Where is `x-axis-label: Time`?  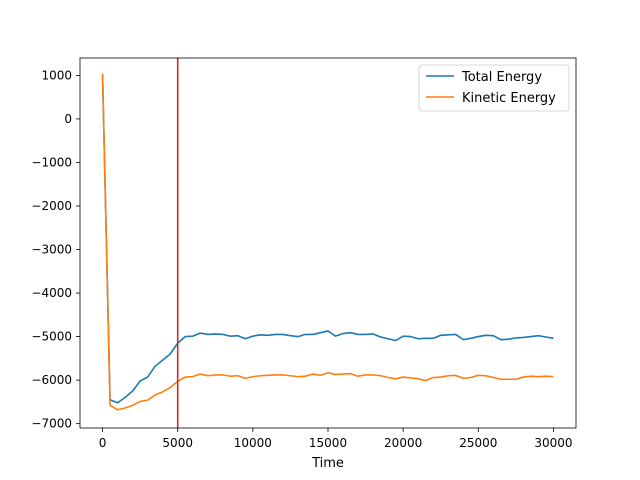 x-axis-label: Time is located at coordinates (327, 463).